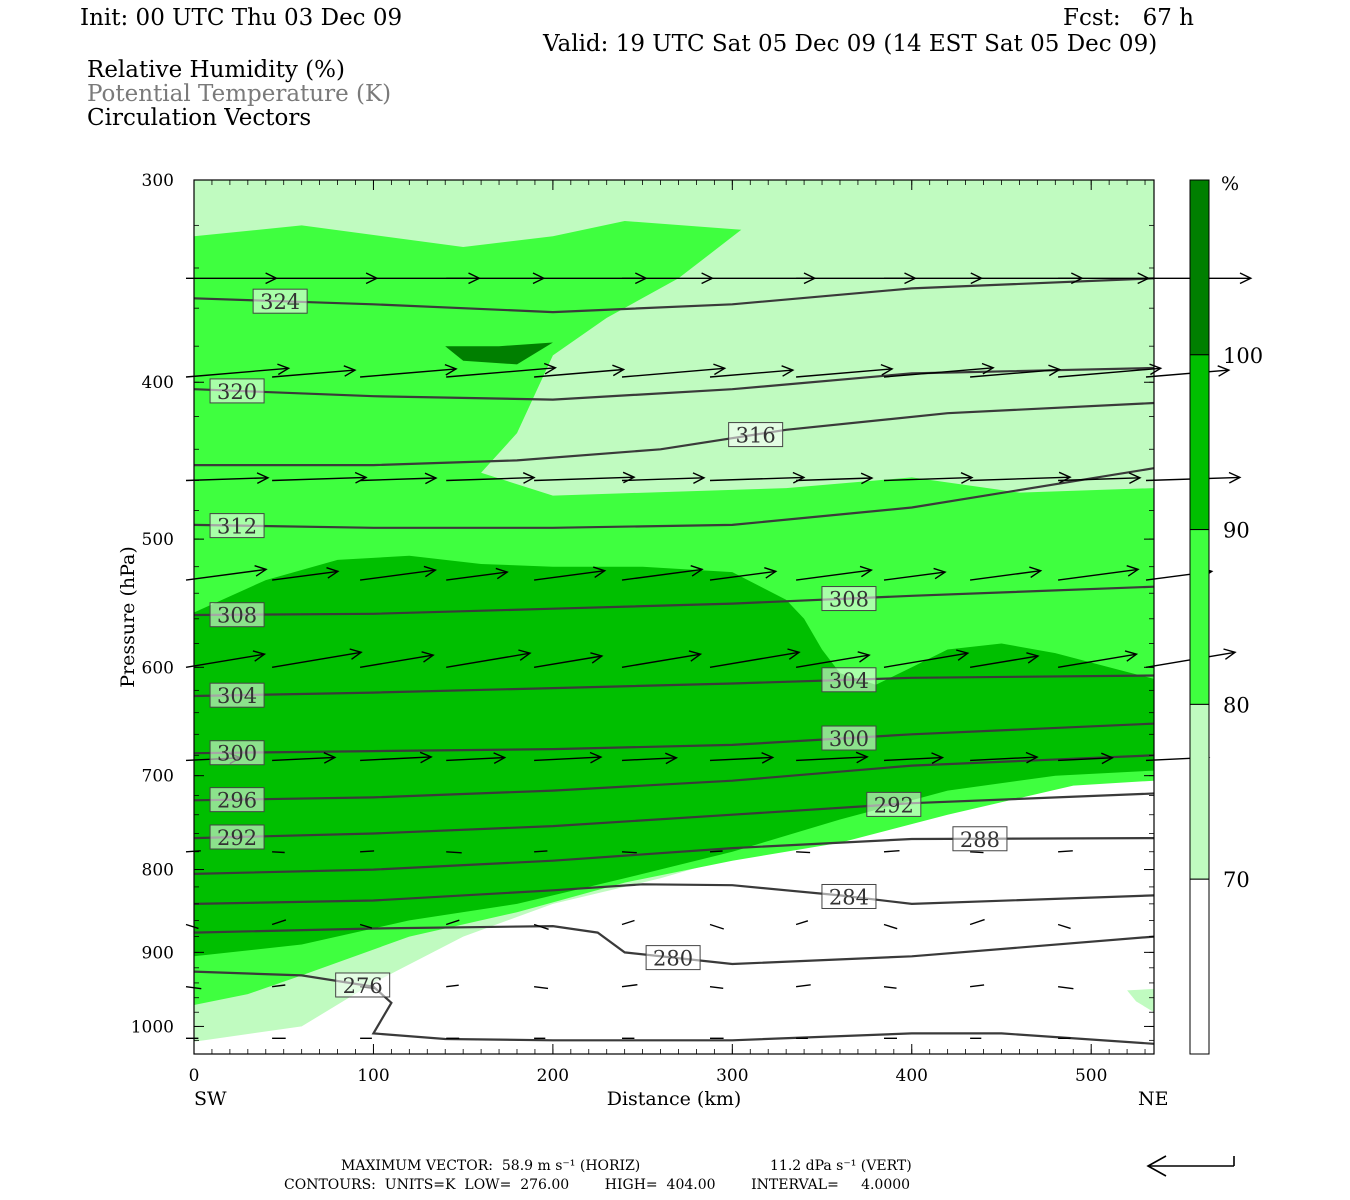  I want to click on theta-label-text: 304, so click(849, 681).